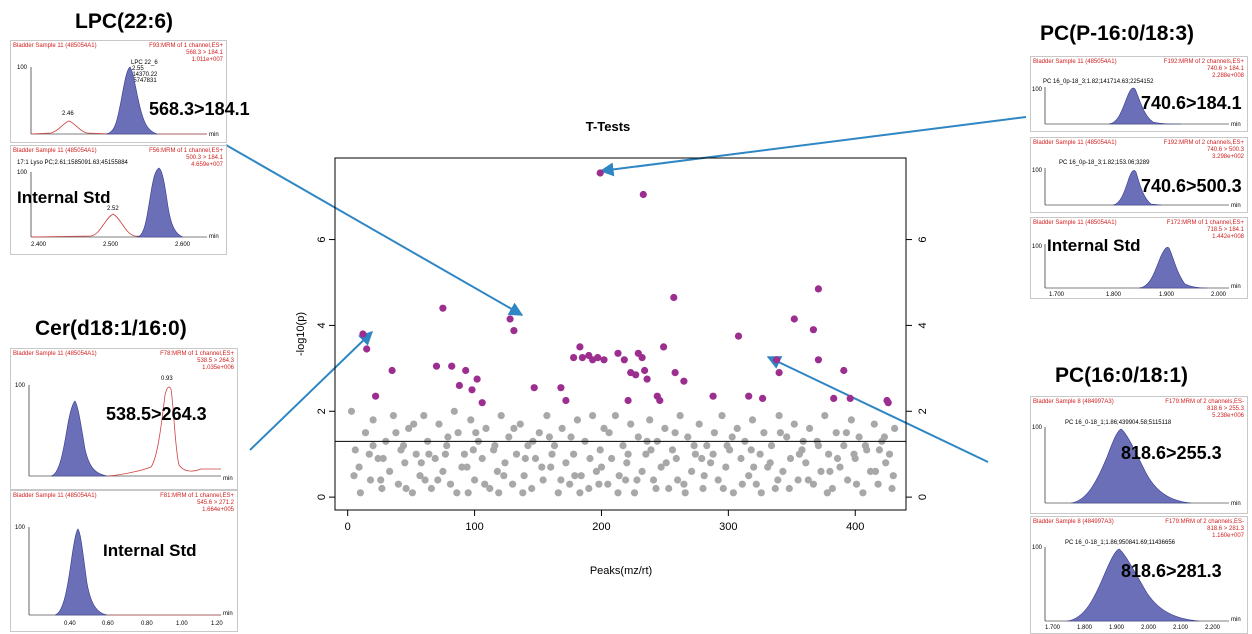 This screenshot has height=634, width=1252. I want to click on x-unit: min, so click(1236, 206).